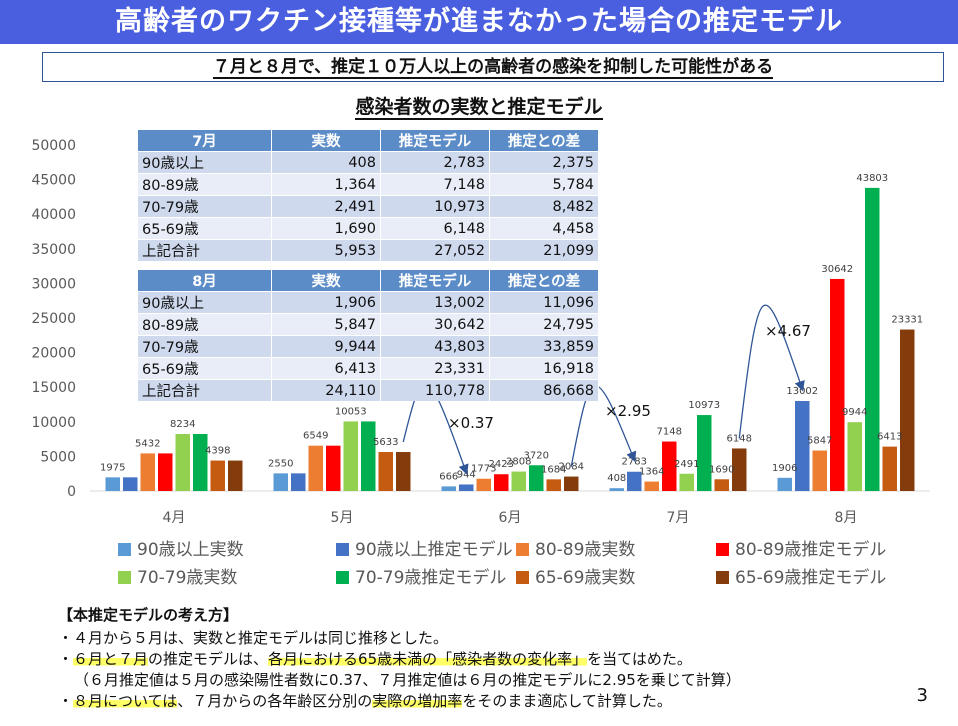  I want to click on data-label: 2808, so click(518, 462).